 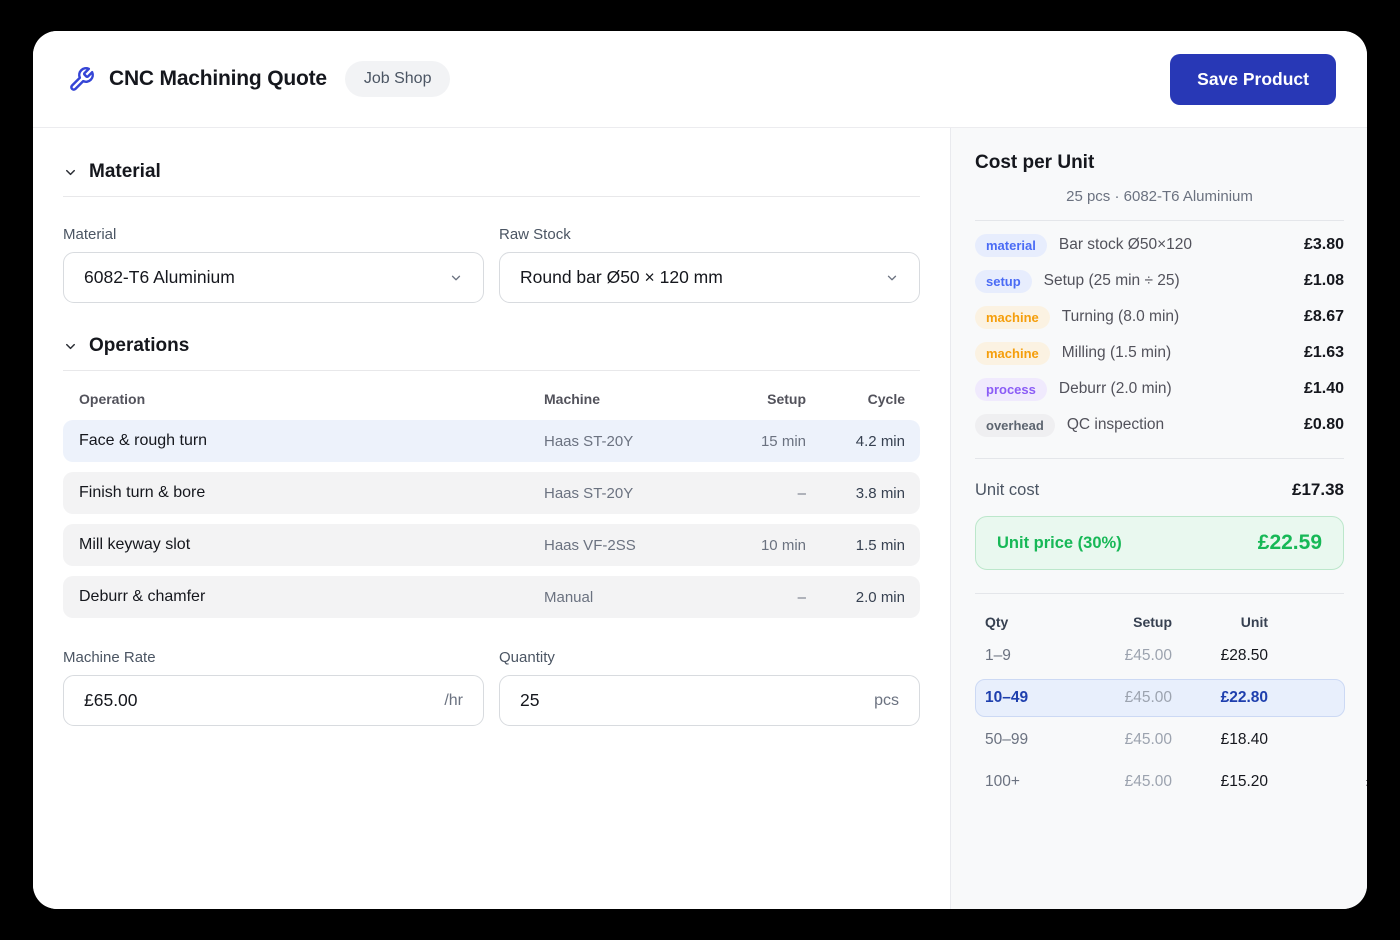 I want to click on qty-range: 100+, so click(x=1002, y=781).